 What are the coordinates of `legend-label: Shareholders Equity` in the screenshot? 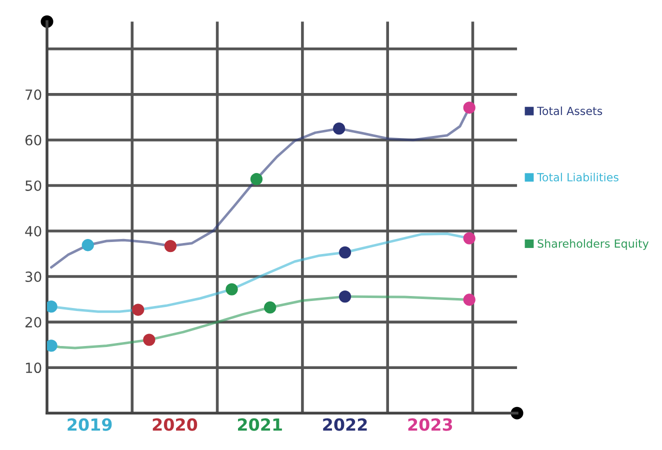 It's located at (593, 244).